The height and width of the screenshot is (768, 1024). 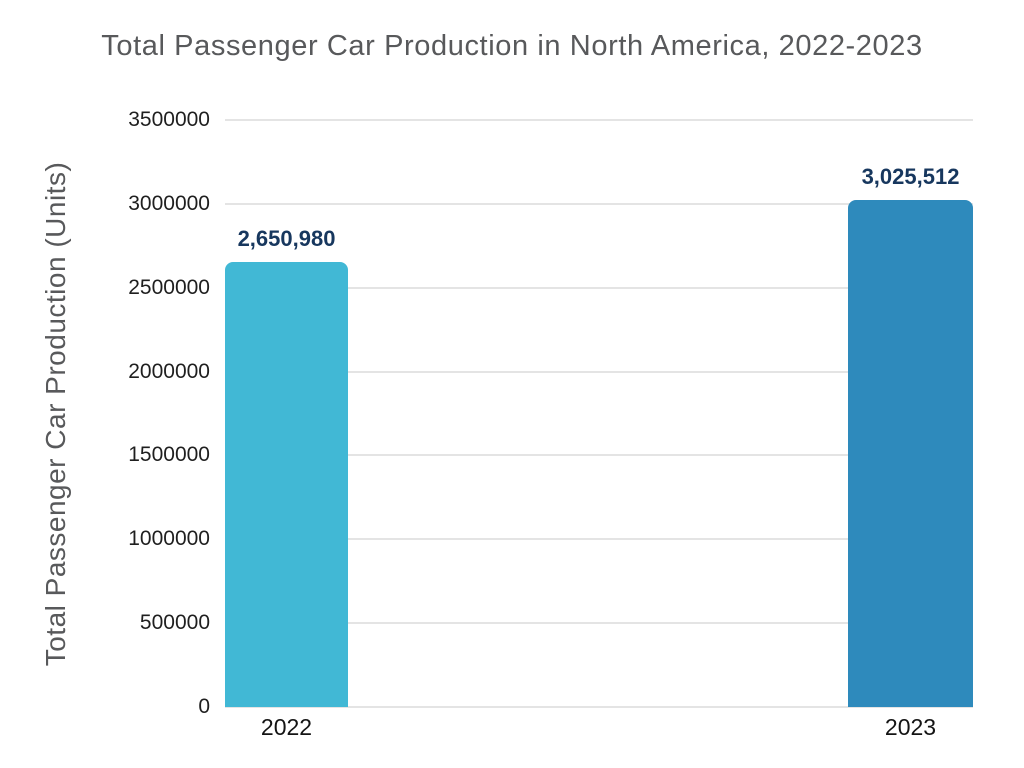 What do you see at coordinates (286, 727) in the screenshot?
I see `x-tick-label-2022: 2022` at bounding box center [286, 727].